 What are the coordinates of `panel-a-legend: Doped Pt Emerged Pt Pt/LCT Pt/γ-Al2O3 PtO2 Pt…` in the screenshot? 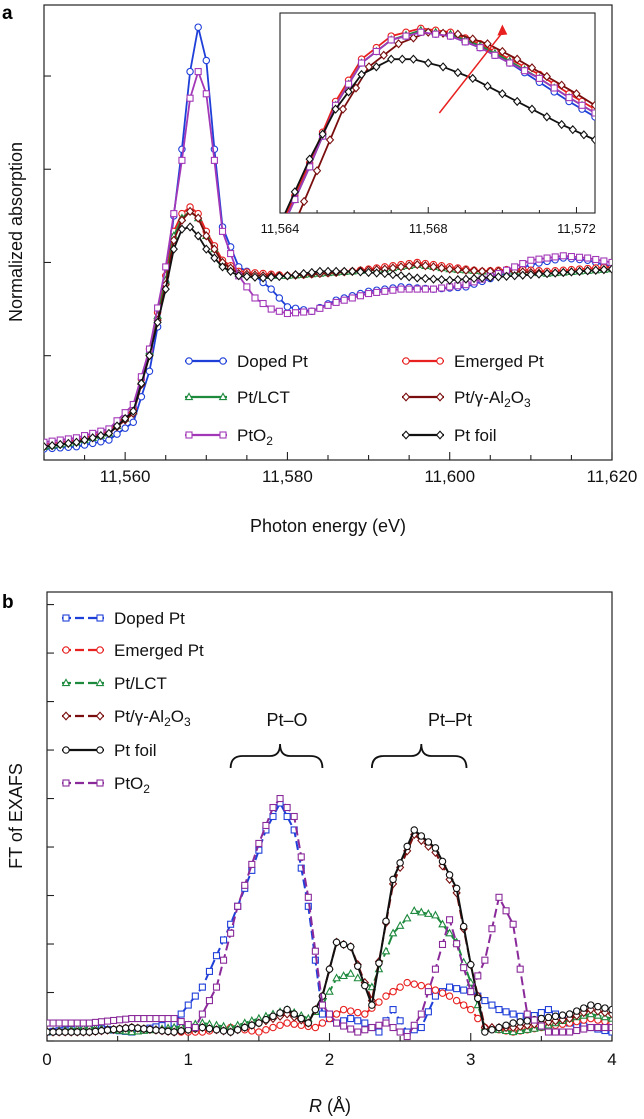 It's located at (364, 400).